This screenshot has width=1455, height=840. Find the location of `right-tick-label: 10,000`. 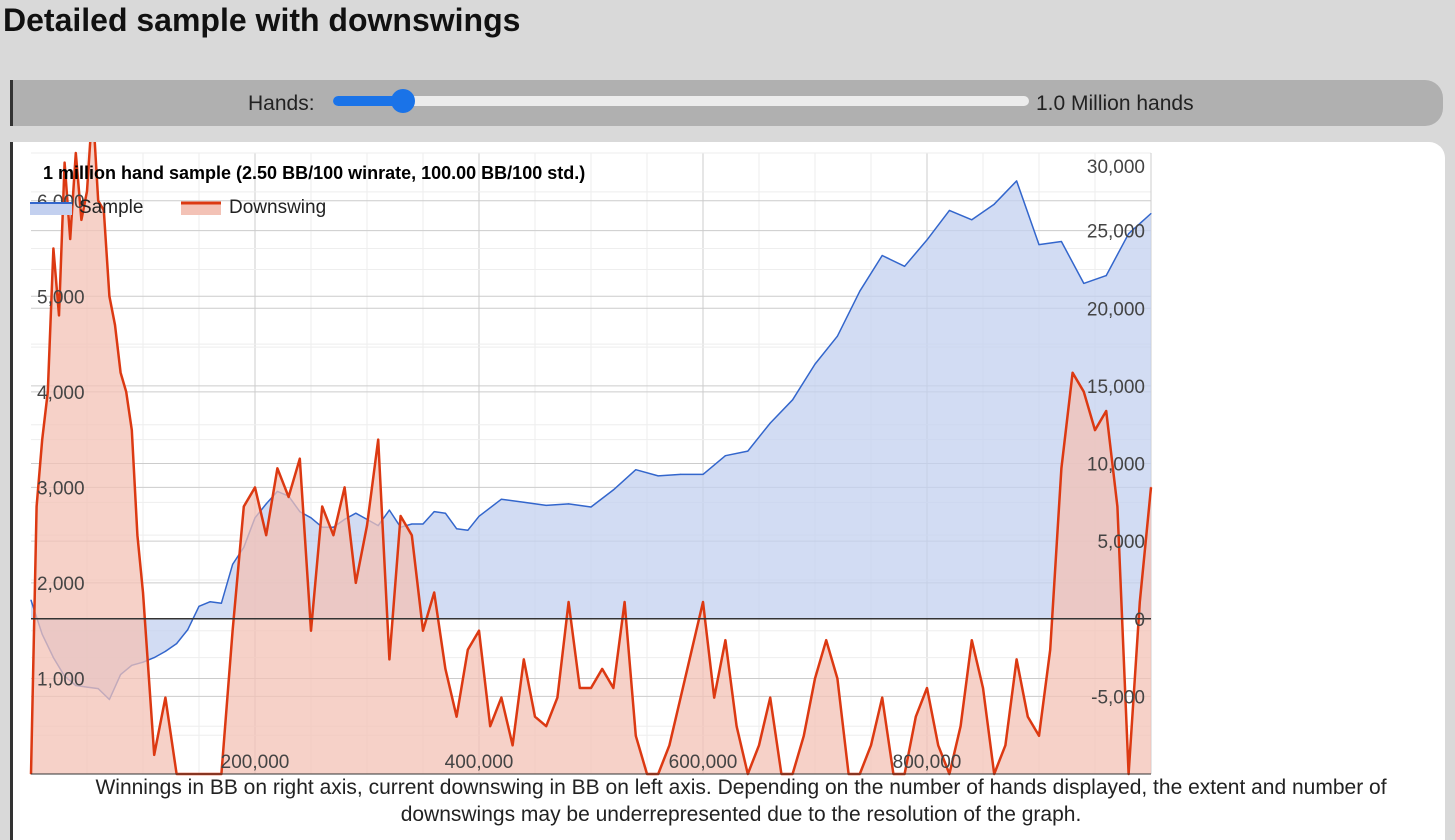

right-tick-label: 10,000 is located at coordinates (1116, 465).